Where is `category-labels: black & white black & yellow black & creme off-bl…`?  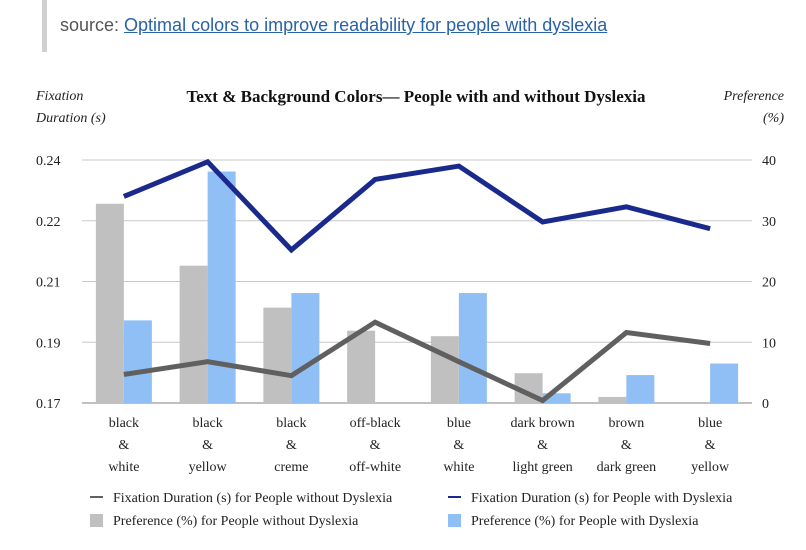 category-labels: black & white black & yellow black & creme off-bl… is located at coordinates (419, 445).